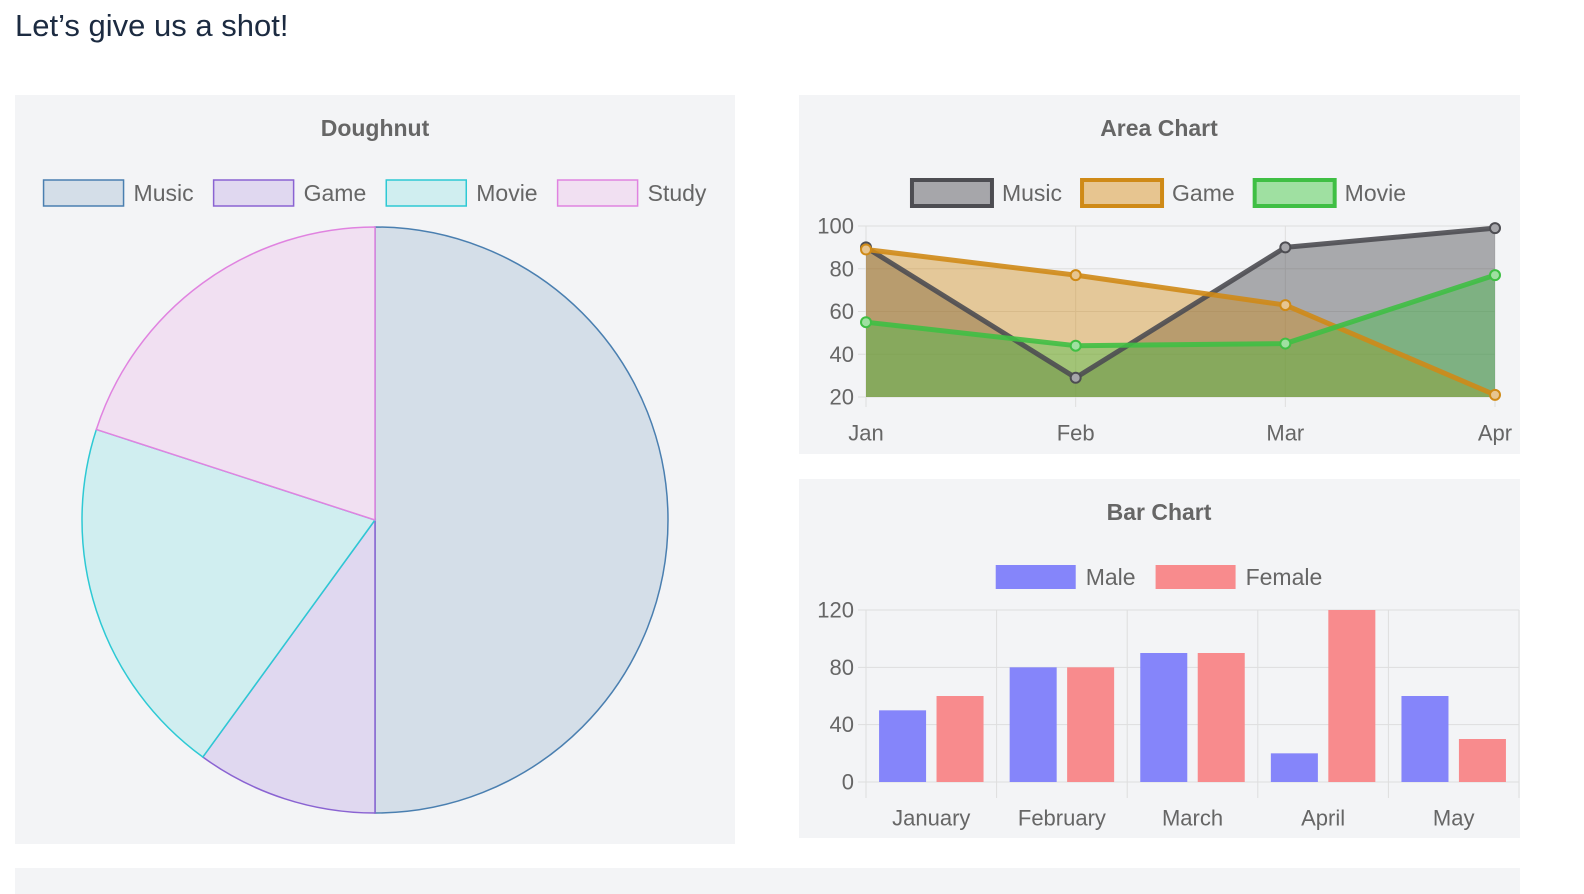  Describe the element at coordinates (1159, 512) in the screenshot. I see `chart-title: Bar Chart` at that location.